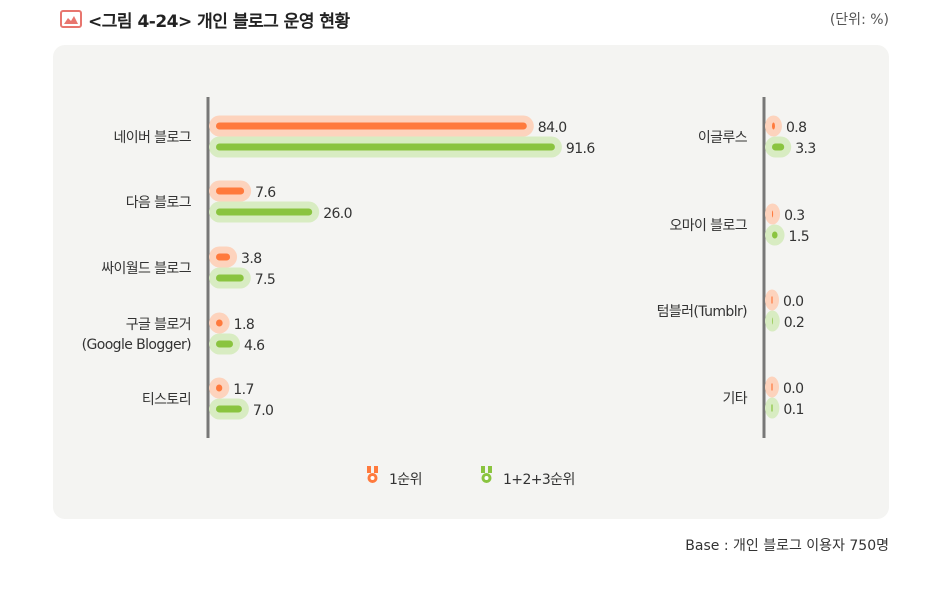 The height and width of the screenshot is (595, 951). I want to click on data-label: 0.8, so click(796, 128).